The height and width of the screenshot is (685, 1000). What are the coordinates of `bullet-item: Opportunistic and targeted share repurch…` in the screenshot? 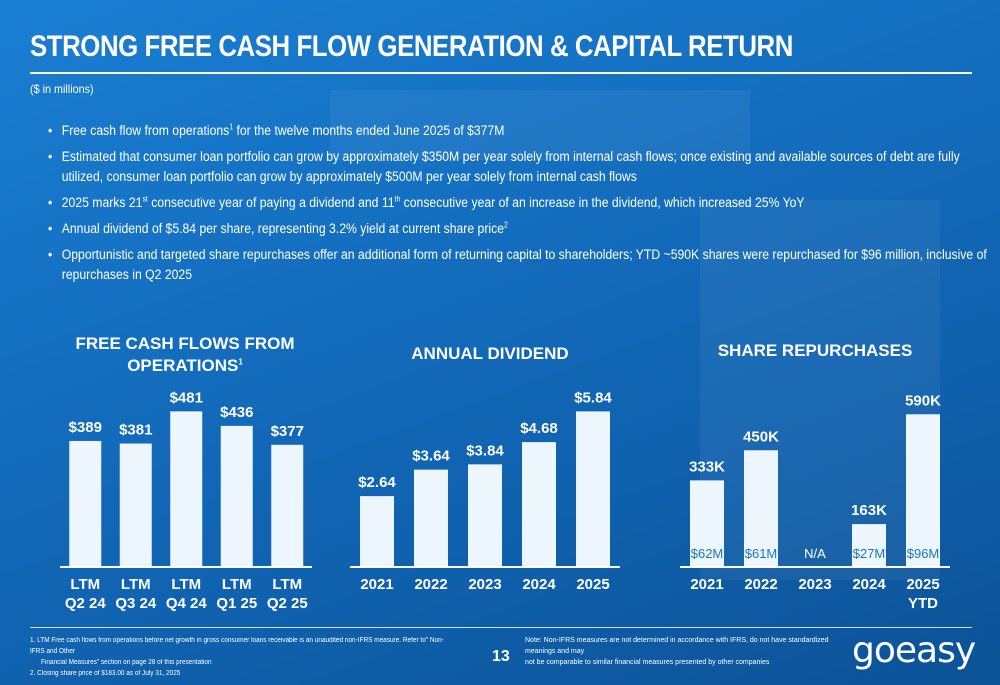 It's located at (519, 265).